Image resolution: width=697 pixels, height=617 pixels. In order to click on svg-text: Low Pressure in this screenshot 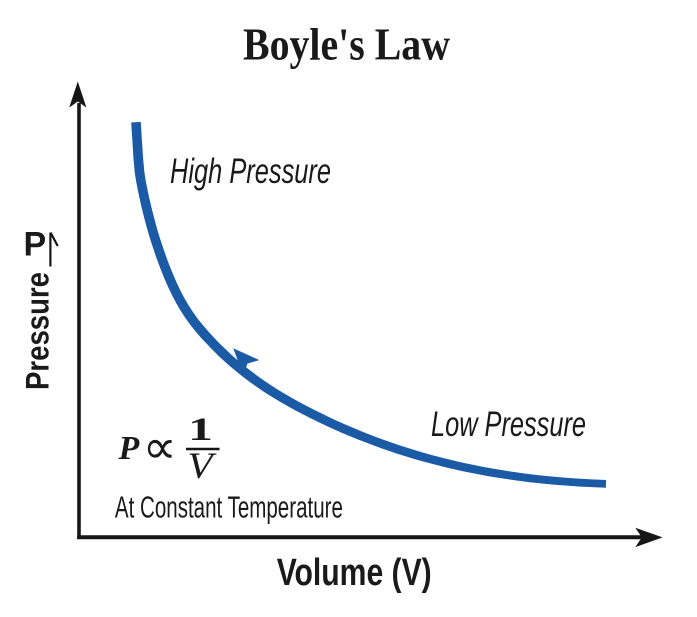, I will do `click(508, 424)`.